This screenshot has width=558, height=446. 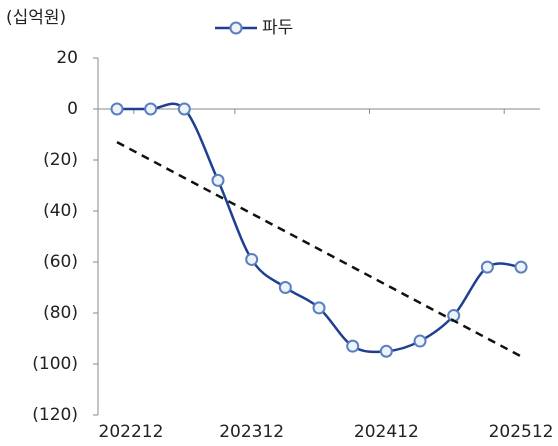 I want to click on x-tick-label: 202412, so click(x=386, y=432).